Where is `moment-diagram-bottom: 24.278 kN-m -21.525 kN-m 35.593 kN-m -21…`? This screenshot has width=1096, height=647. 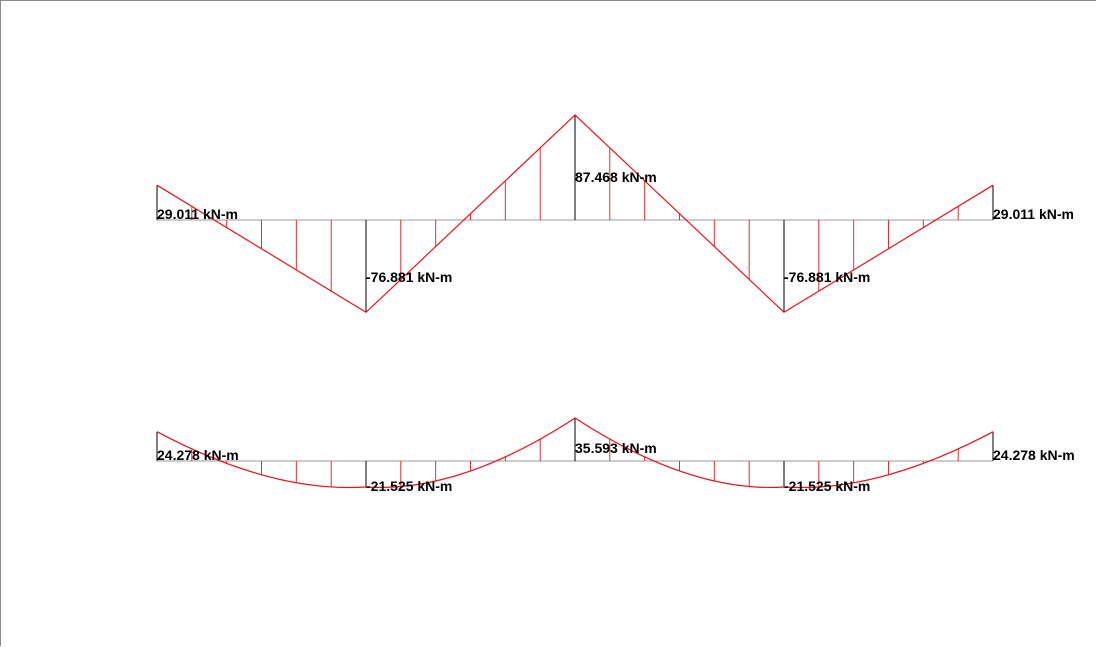
moment-diagram-bottom: 24.278 kN-m -21.525 kN-m 35.593 kN-m -21… is located at coordinates (615, 455).